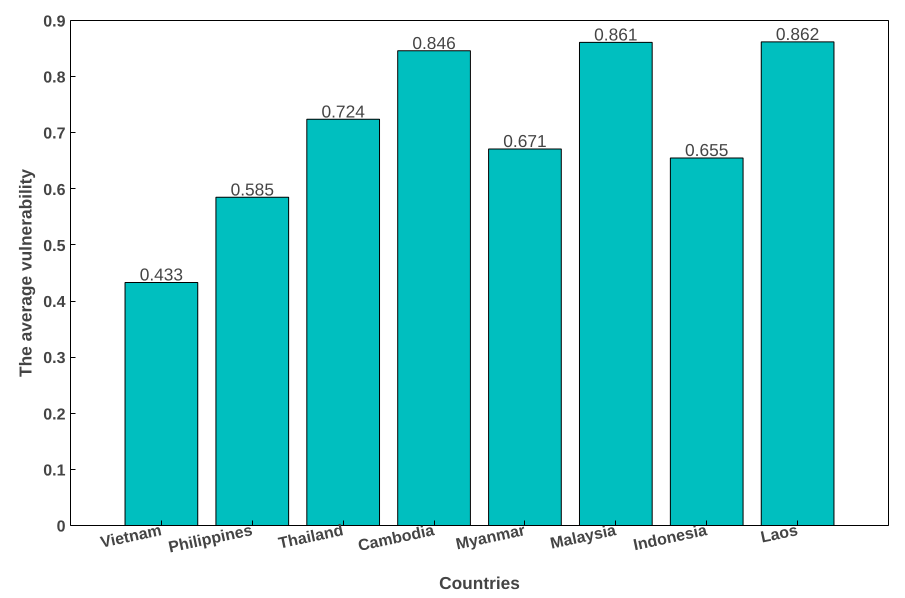  I want to click on y-tick-label: 0.1, so click(54, 471).